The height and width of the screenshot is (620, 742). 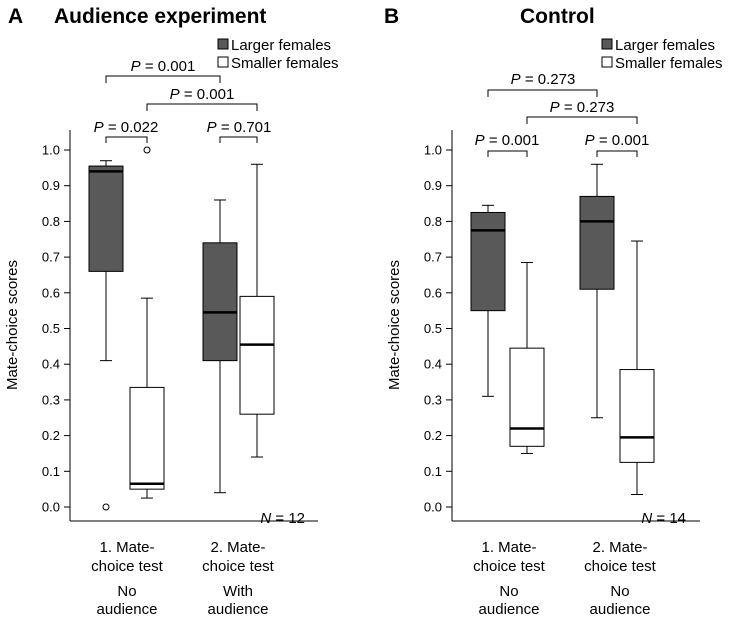 What do you see at coordinates (433, 150) in the screenshot?
I see `panel-b-y-tick-label: 1.0` at bounding box center [433, 150].